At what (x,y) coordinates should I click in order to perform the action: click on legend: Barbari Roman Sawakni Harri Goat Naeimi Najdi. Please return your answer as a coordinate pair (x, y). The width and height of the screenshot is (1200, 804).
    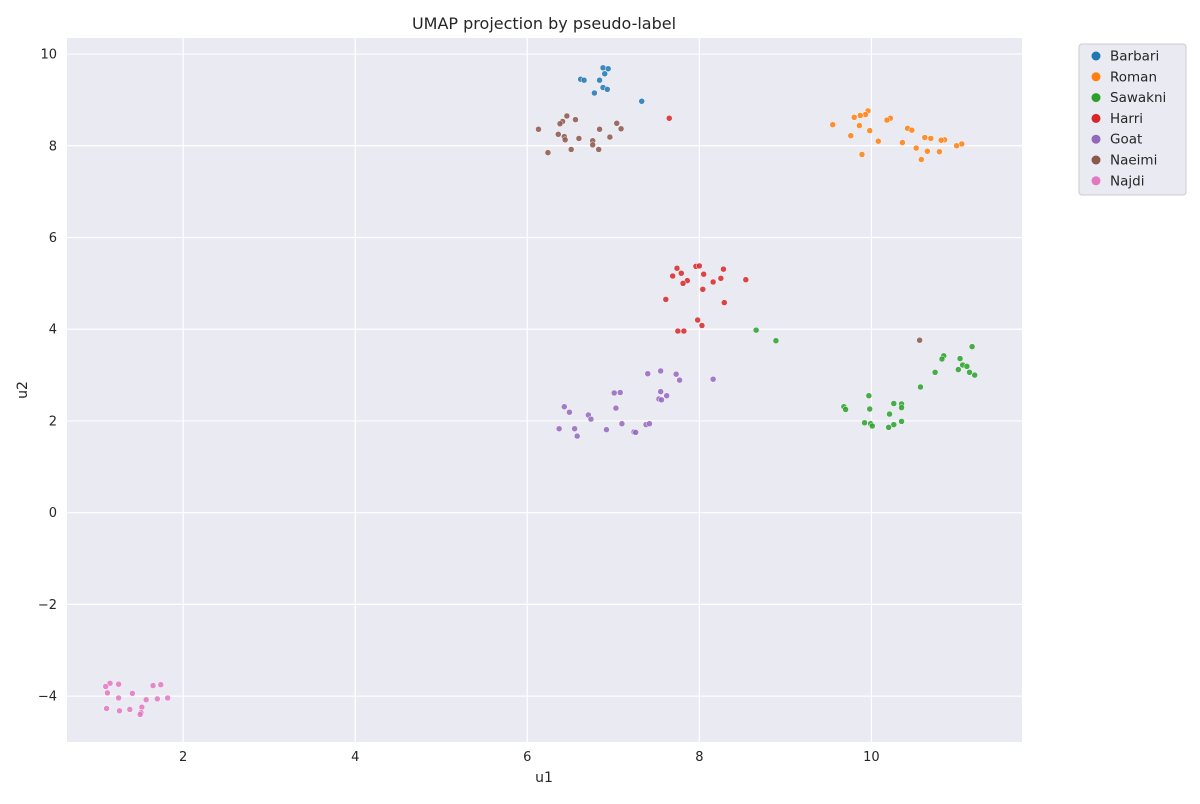
    Looking at the image, I should click on (1132, 119).